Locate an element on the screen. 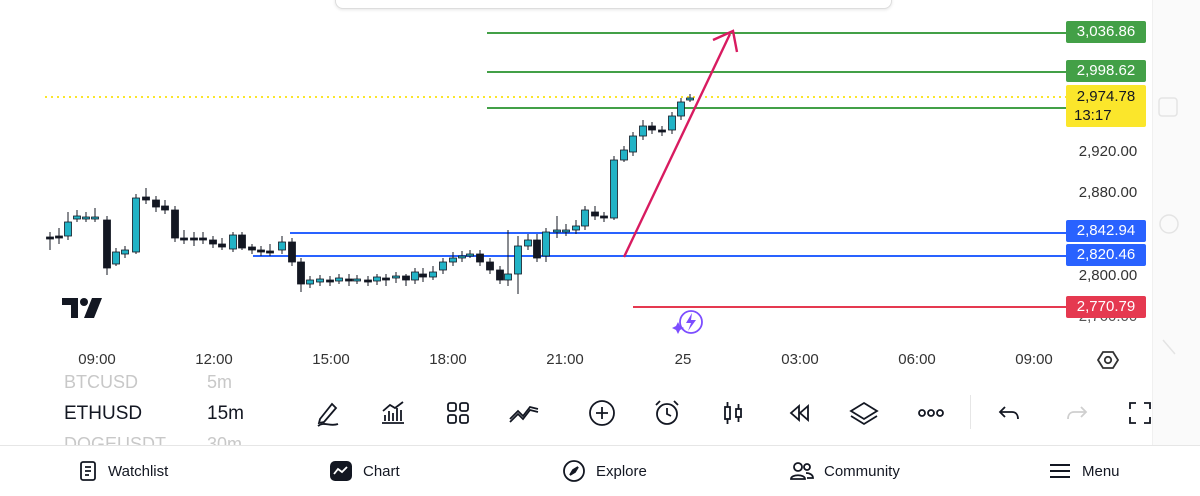 This screenshot has width=1200, height=496. menu-icon is located at coordinates (1060, 471).